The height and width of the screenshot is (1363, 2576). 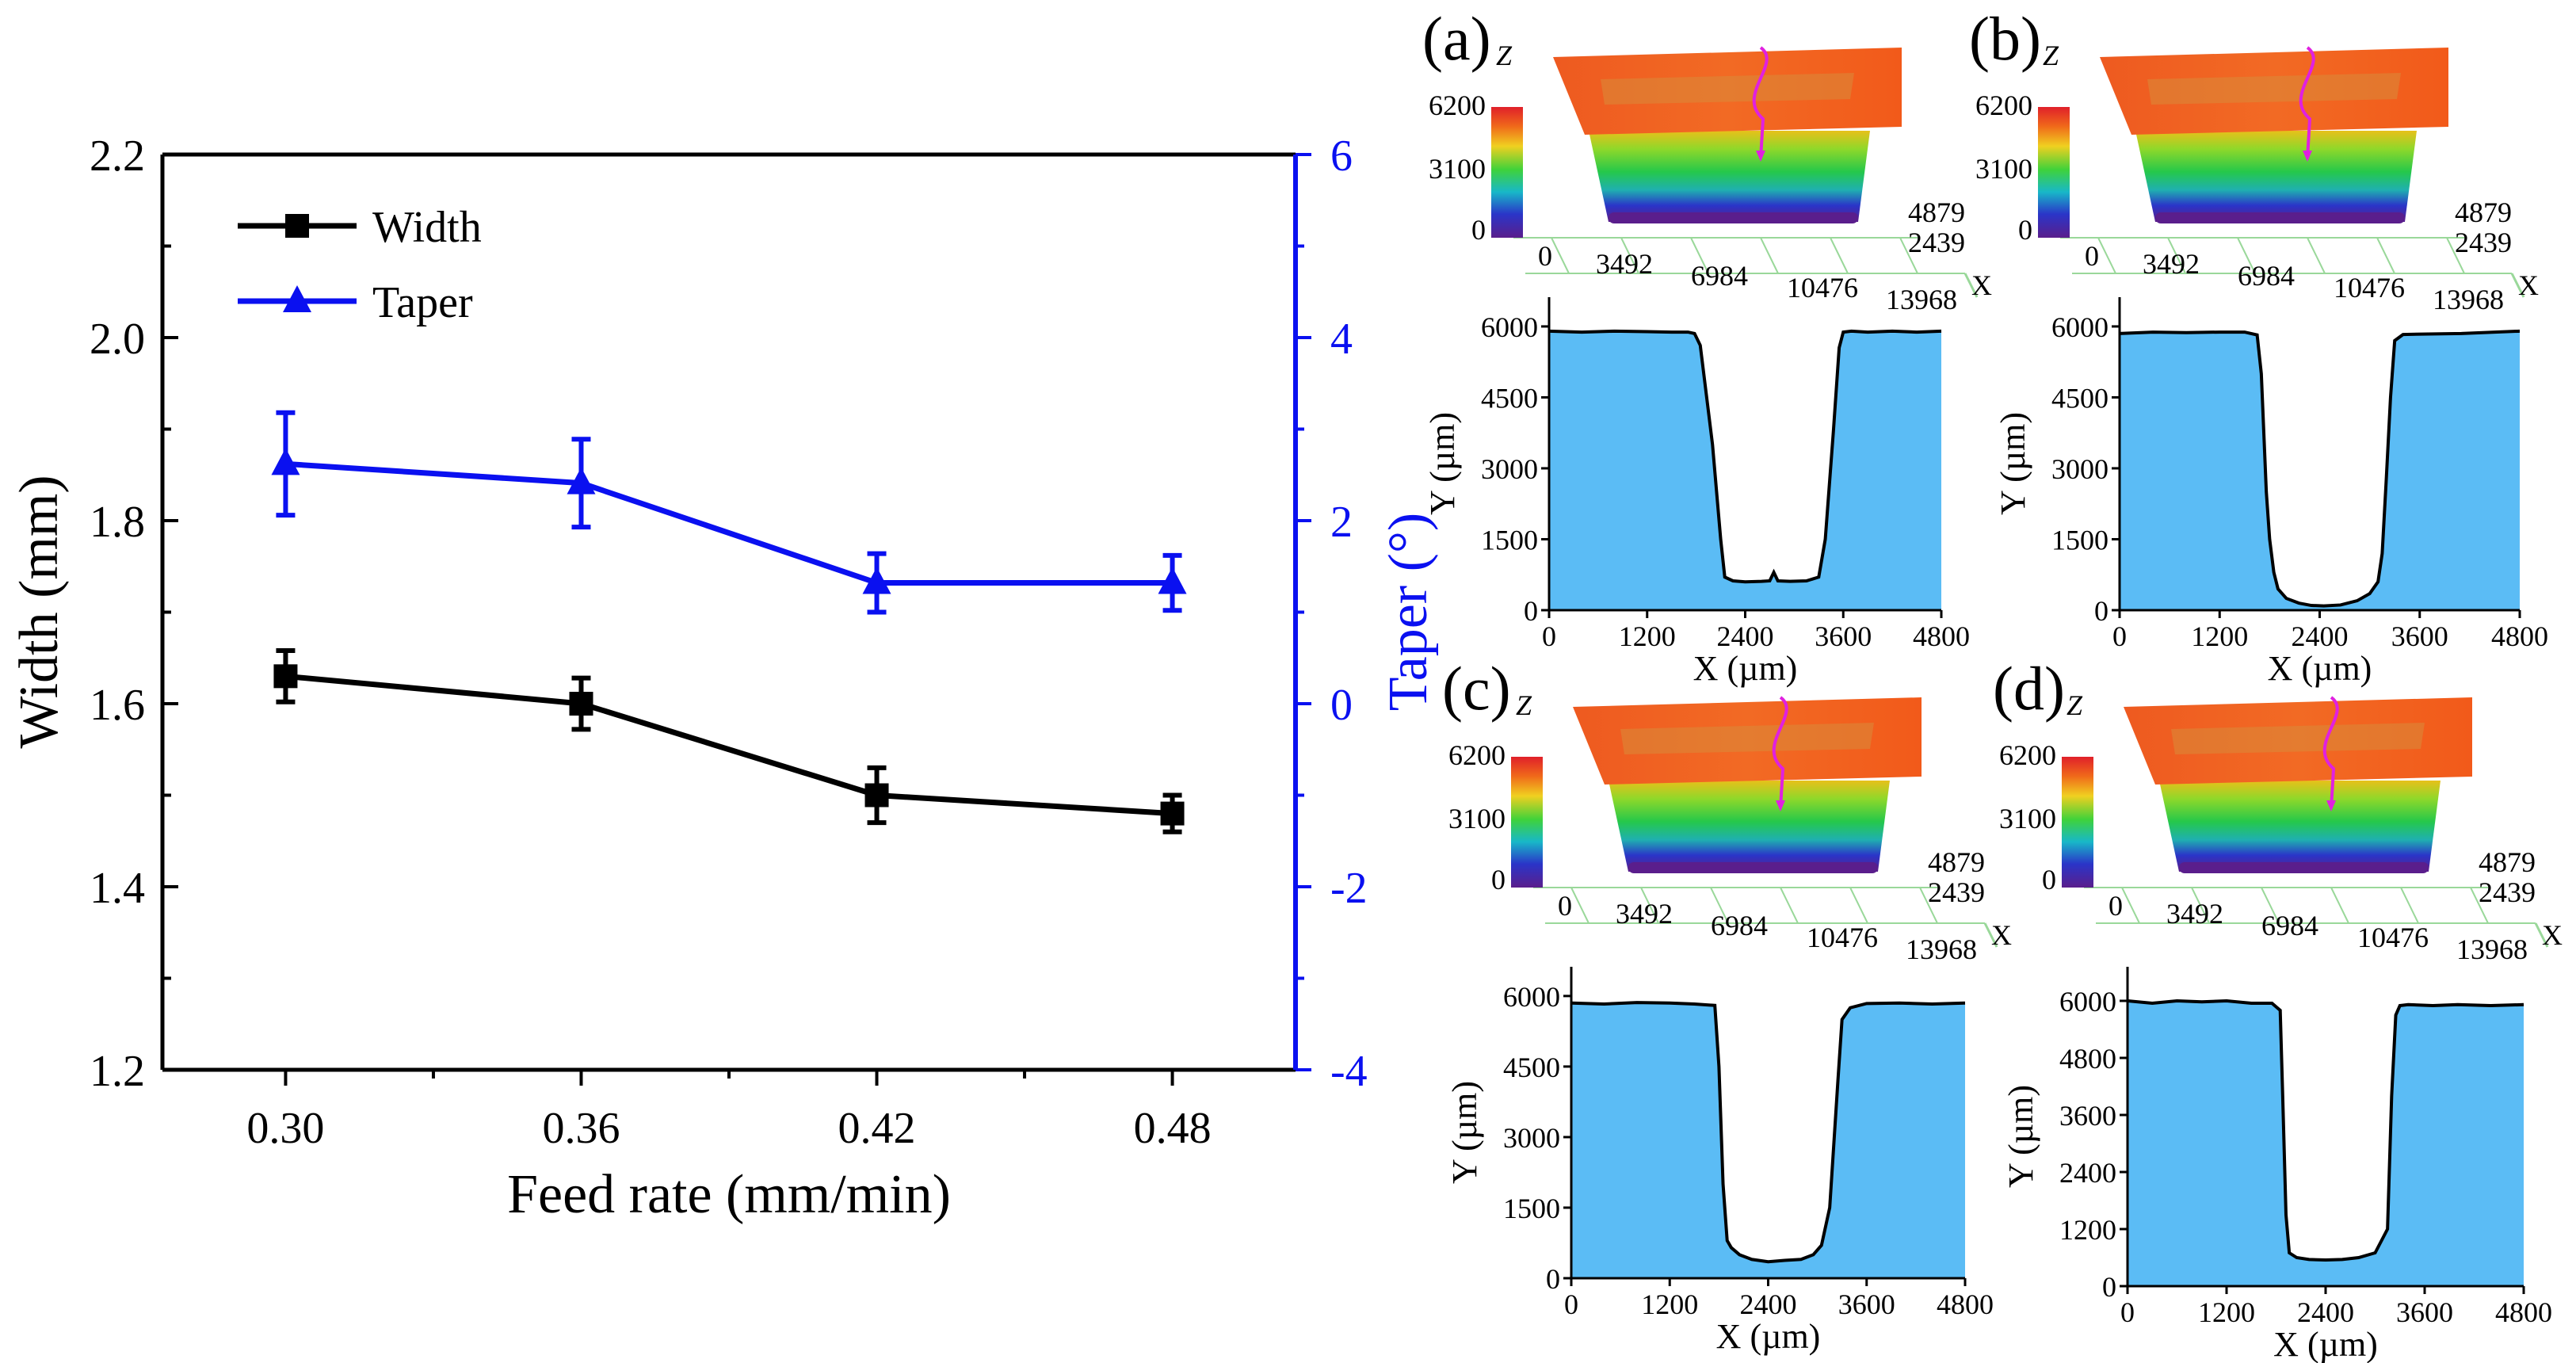 I want to click on y2-tick-label: 0, so click(x=1341, y=705).